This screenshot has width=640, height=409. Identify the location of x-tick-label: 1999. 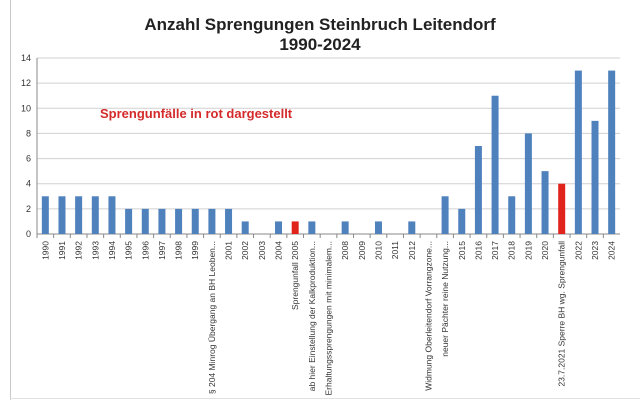
(195, 250).